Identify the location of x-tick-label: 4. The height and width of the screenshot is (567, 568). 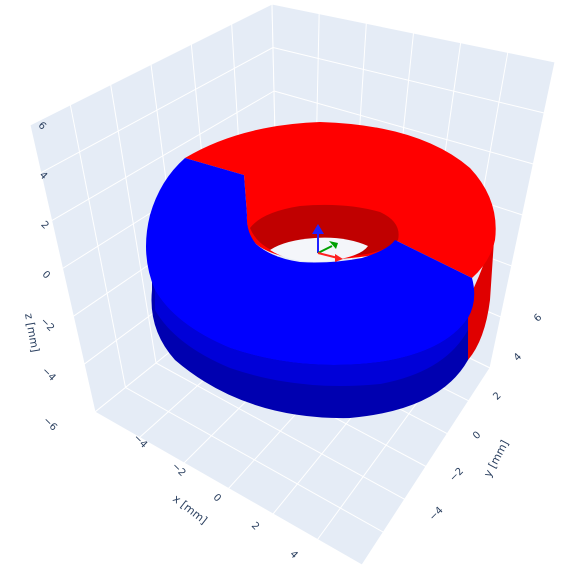
(293, 555).